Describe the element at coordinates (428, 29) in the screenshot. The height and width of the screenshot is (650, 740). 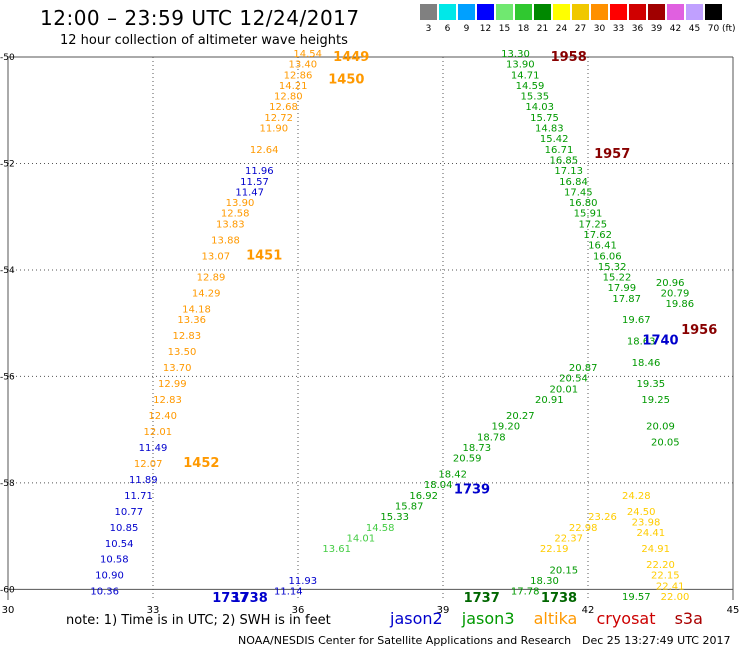
I see `scale-label: 3` at that location.